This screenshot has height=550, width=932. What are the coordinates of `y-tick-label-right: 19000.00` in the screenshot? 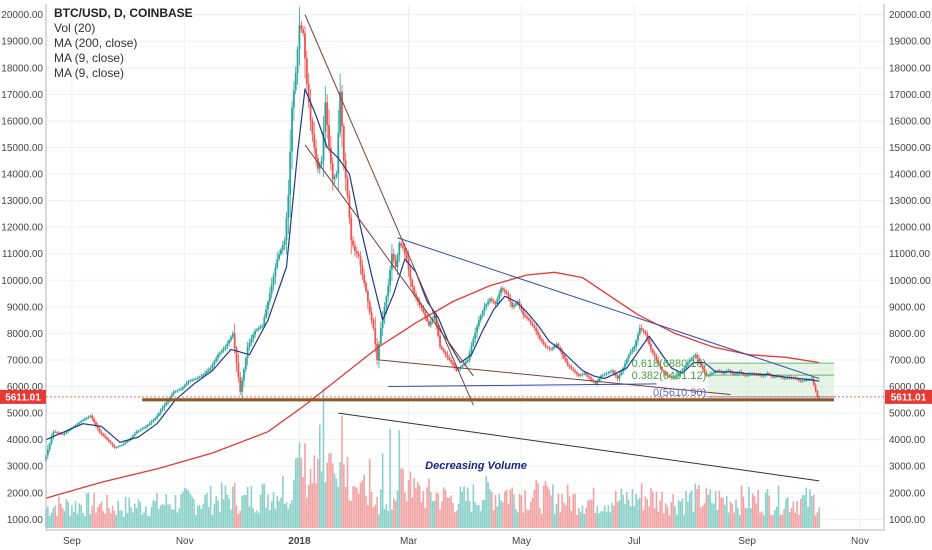 It's located at (910, 42).